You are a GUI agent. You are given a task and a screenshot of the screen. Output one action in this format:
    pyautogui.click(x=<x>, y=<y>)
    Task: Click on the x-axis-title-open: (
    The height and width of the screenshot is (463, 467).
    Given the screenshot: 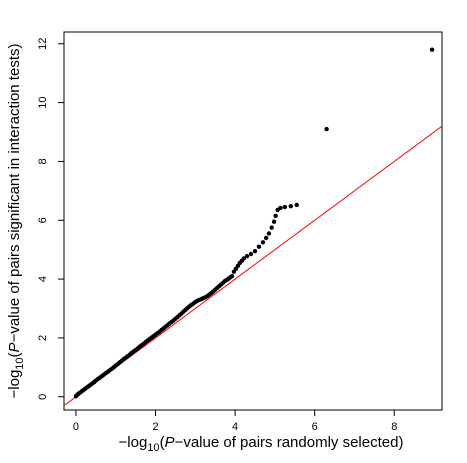 What is the action you would take?
    pyautogui.click(x=162, y=442)
    